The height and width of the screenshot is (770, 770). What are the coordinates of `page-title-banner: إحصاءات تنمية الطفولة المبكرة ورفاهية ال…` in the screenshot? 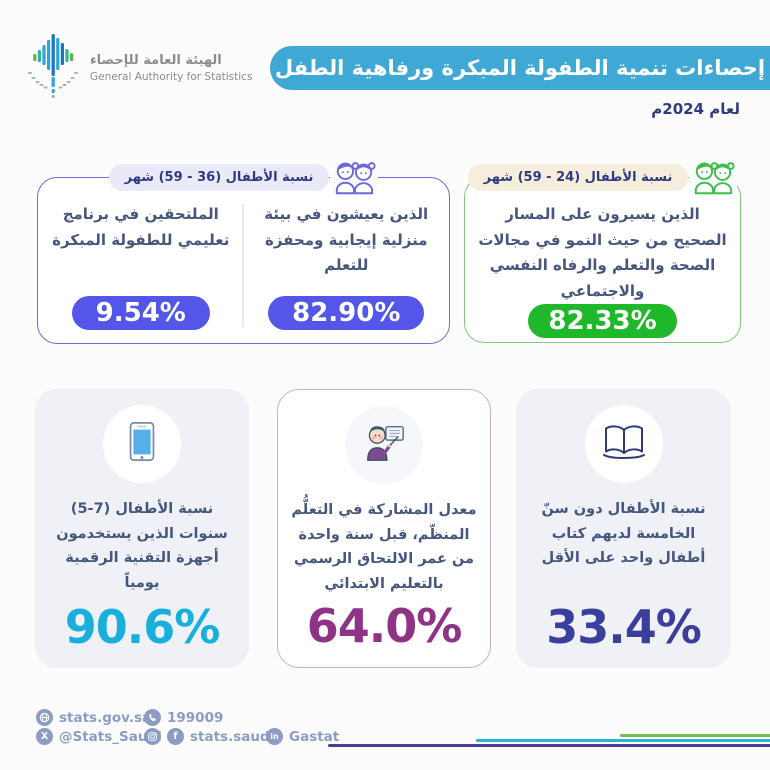 It's located at (520, 68).